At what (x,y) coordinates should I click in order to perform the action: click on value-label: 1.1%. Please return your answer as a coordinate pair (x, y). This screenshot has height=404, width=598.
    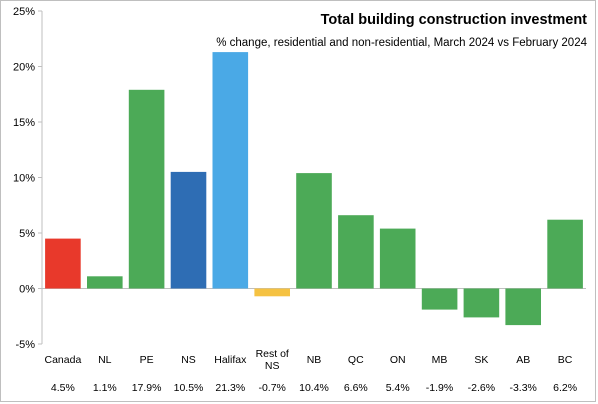
    Looking at the image, I should click on (105, 388).